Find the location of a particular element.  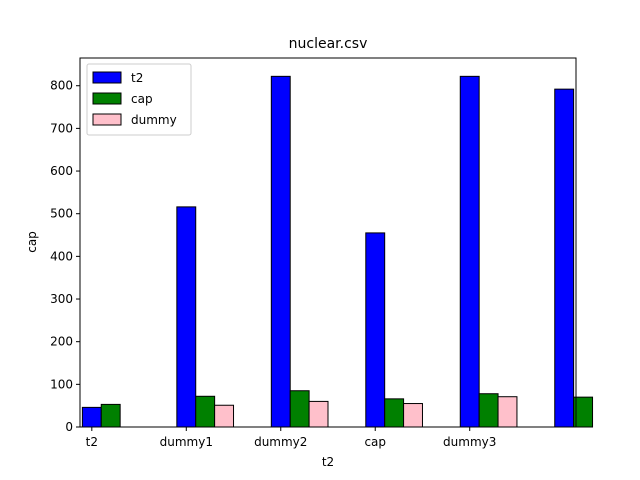

legend-label-dummy: dummy is located at coordinates (154, 120).